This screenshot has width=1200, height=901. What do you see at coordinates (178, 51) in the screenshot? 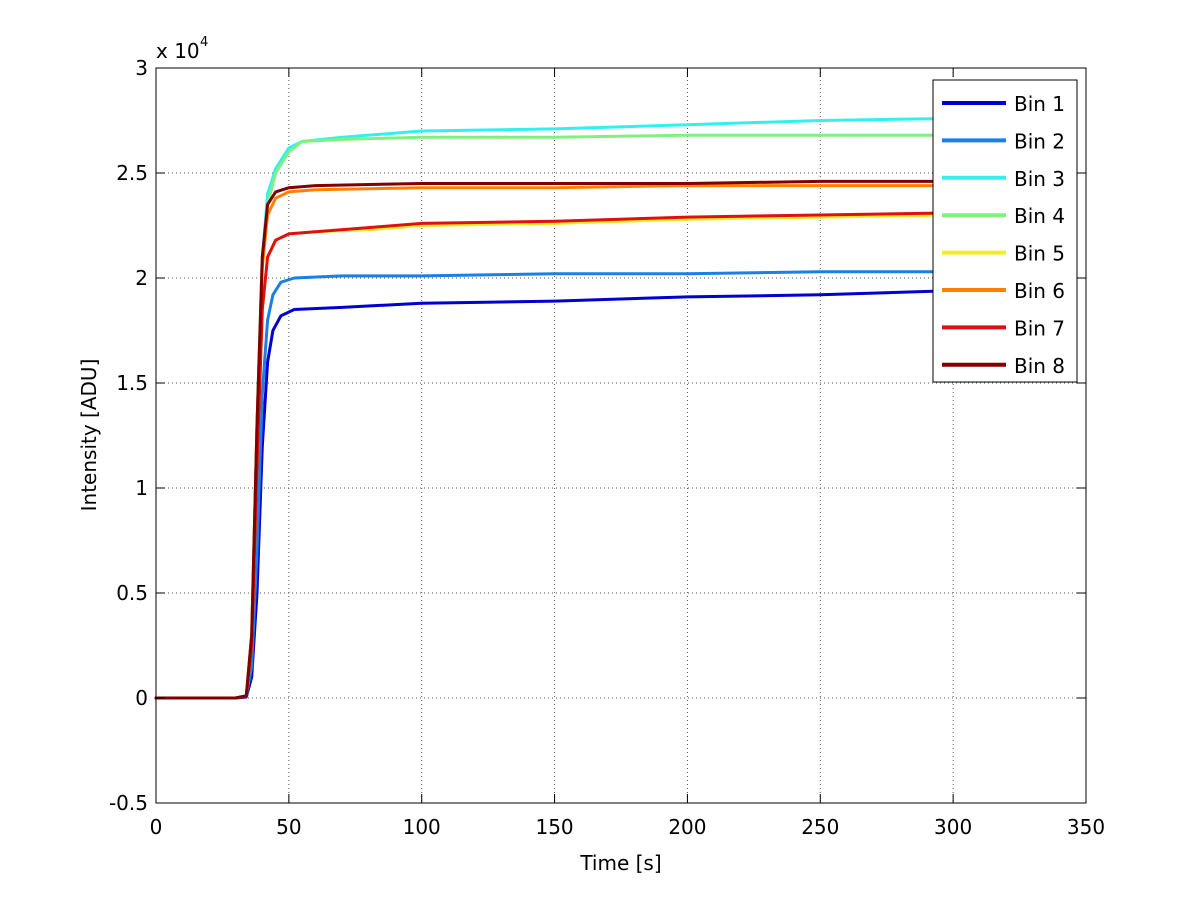
I see `y-exponent-label: x 10` at bounding box center [178, 51].